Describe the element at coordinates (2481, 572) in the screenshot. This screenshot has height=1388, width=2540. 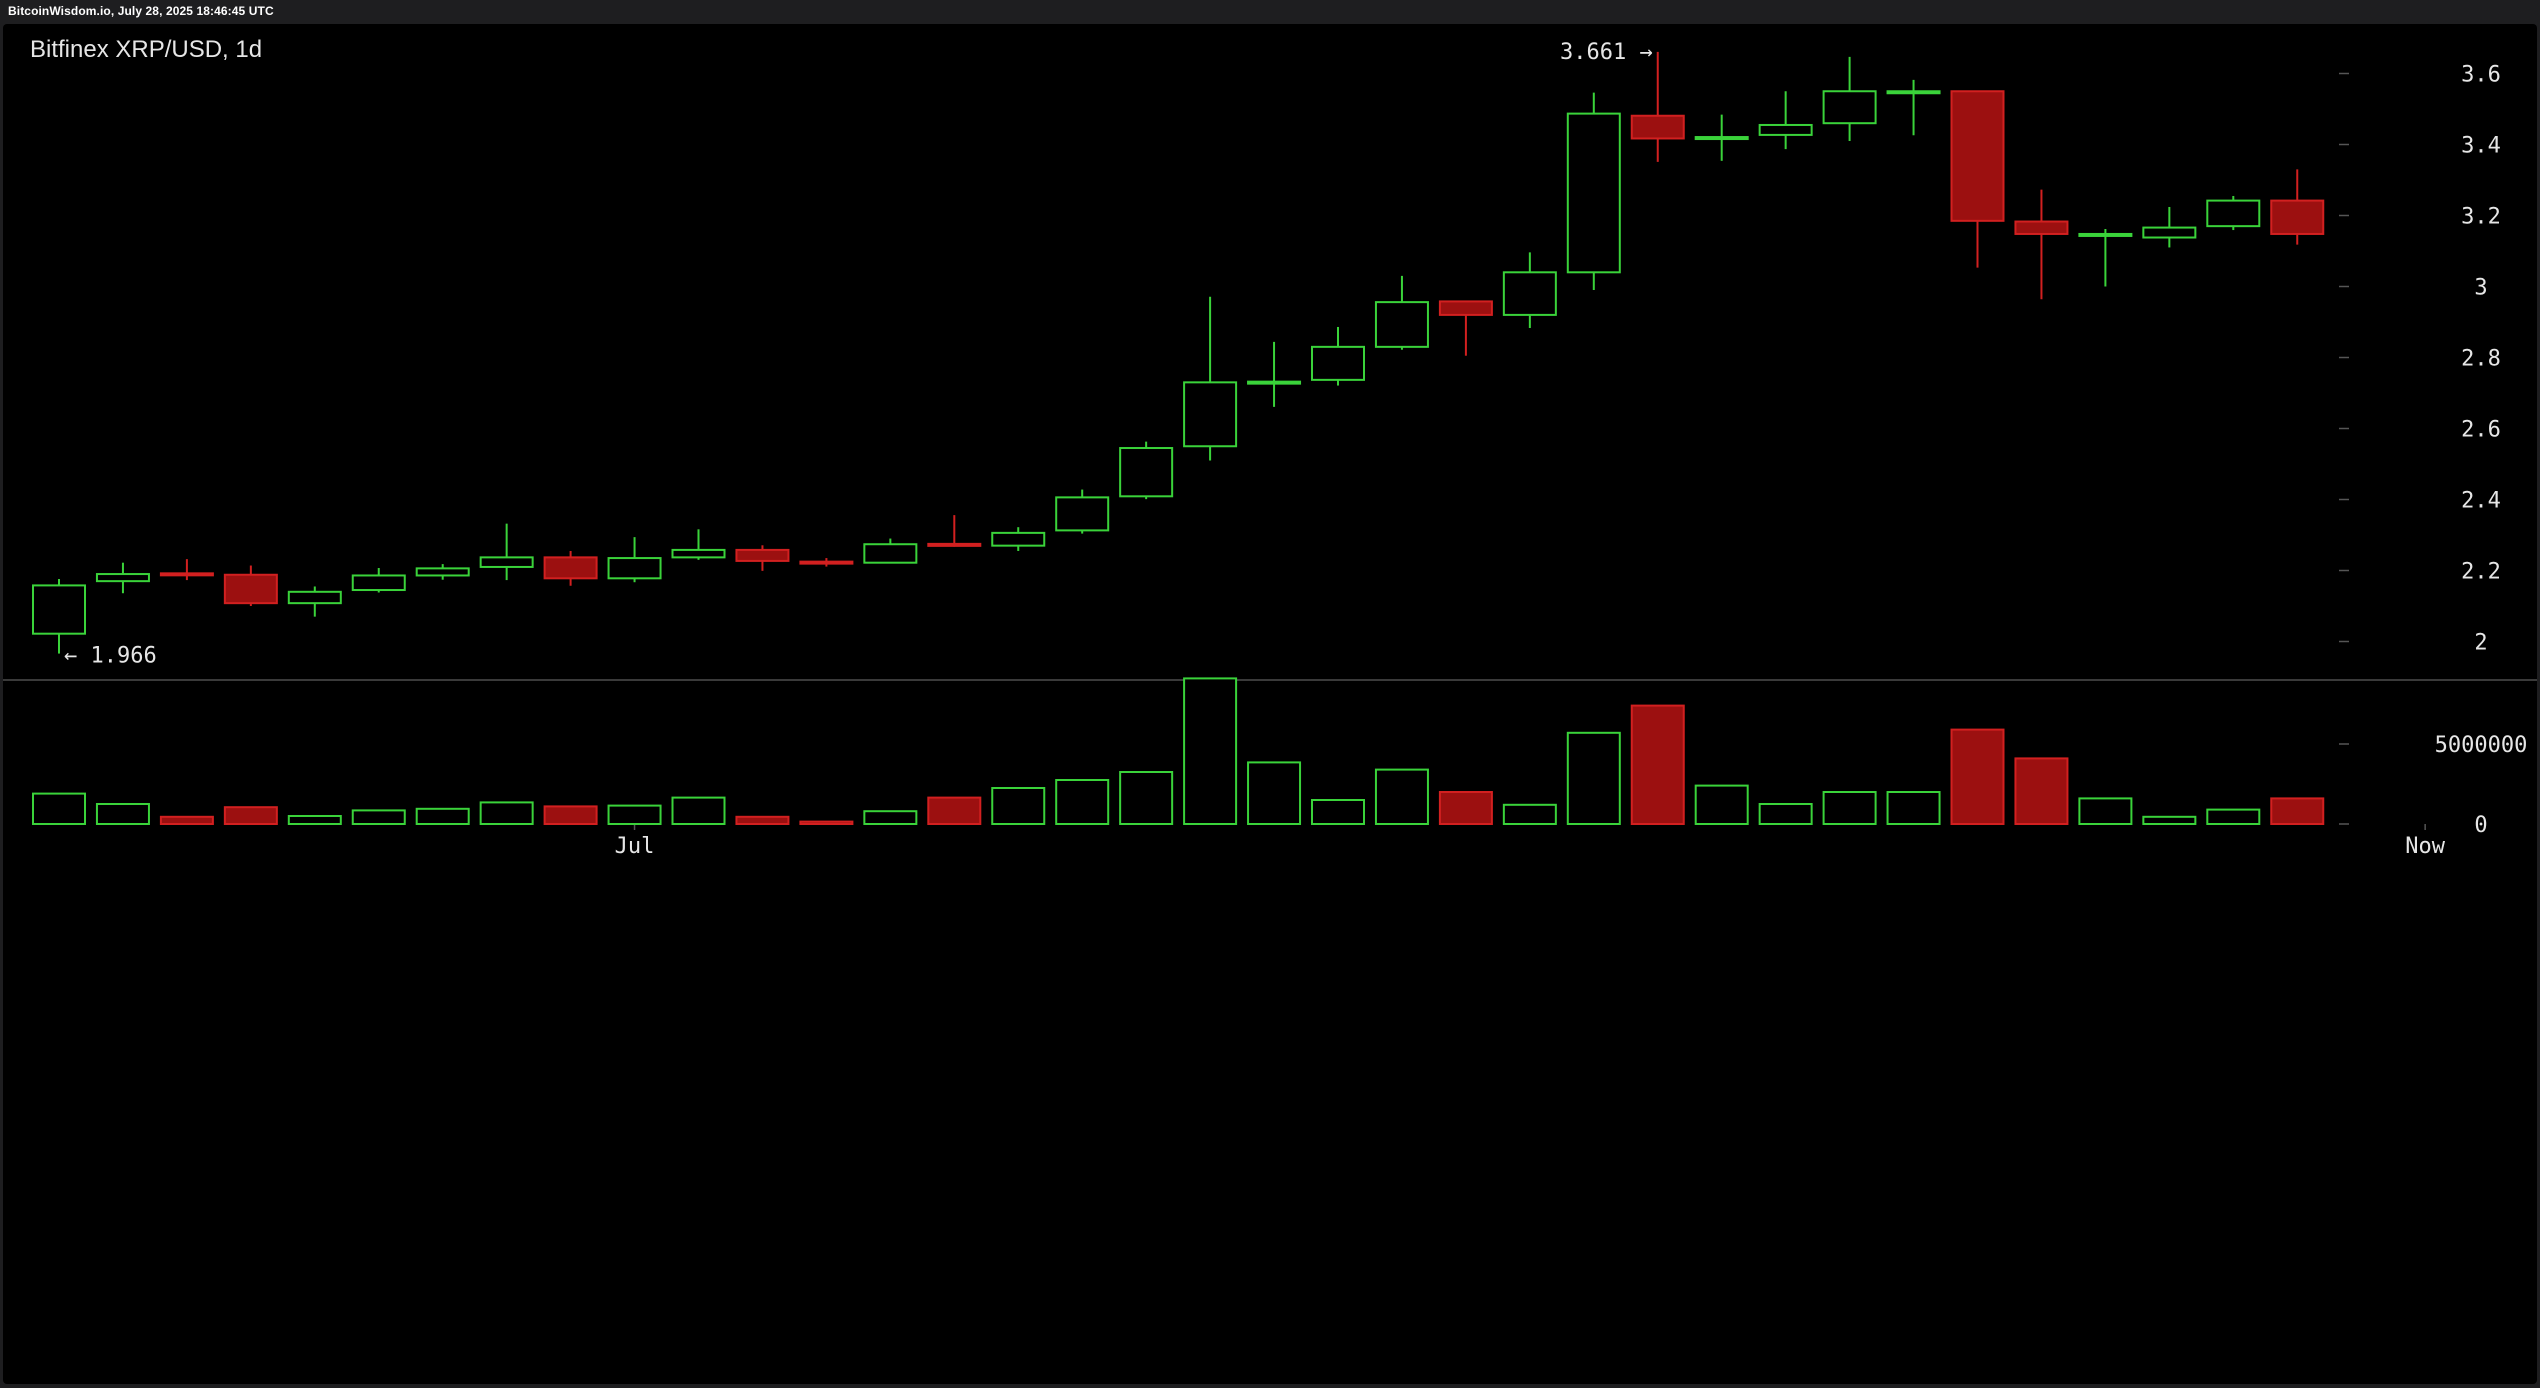
I see `price-axis-tick-label: 2.2` at that location.